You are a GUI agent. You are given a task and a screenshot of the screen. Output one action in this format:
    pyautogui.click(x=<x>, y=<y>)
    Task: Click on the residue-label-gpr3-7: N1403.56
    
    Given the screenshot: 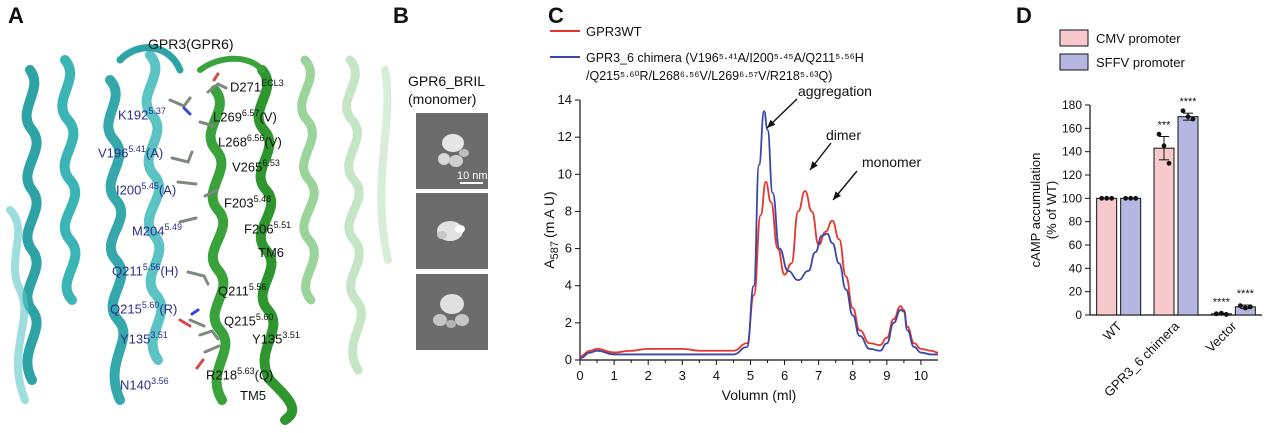 What is the action you would take?
    pyautogui.click(x=144, y=384)
    